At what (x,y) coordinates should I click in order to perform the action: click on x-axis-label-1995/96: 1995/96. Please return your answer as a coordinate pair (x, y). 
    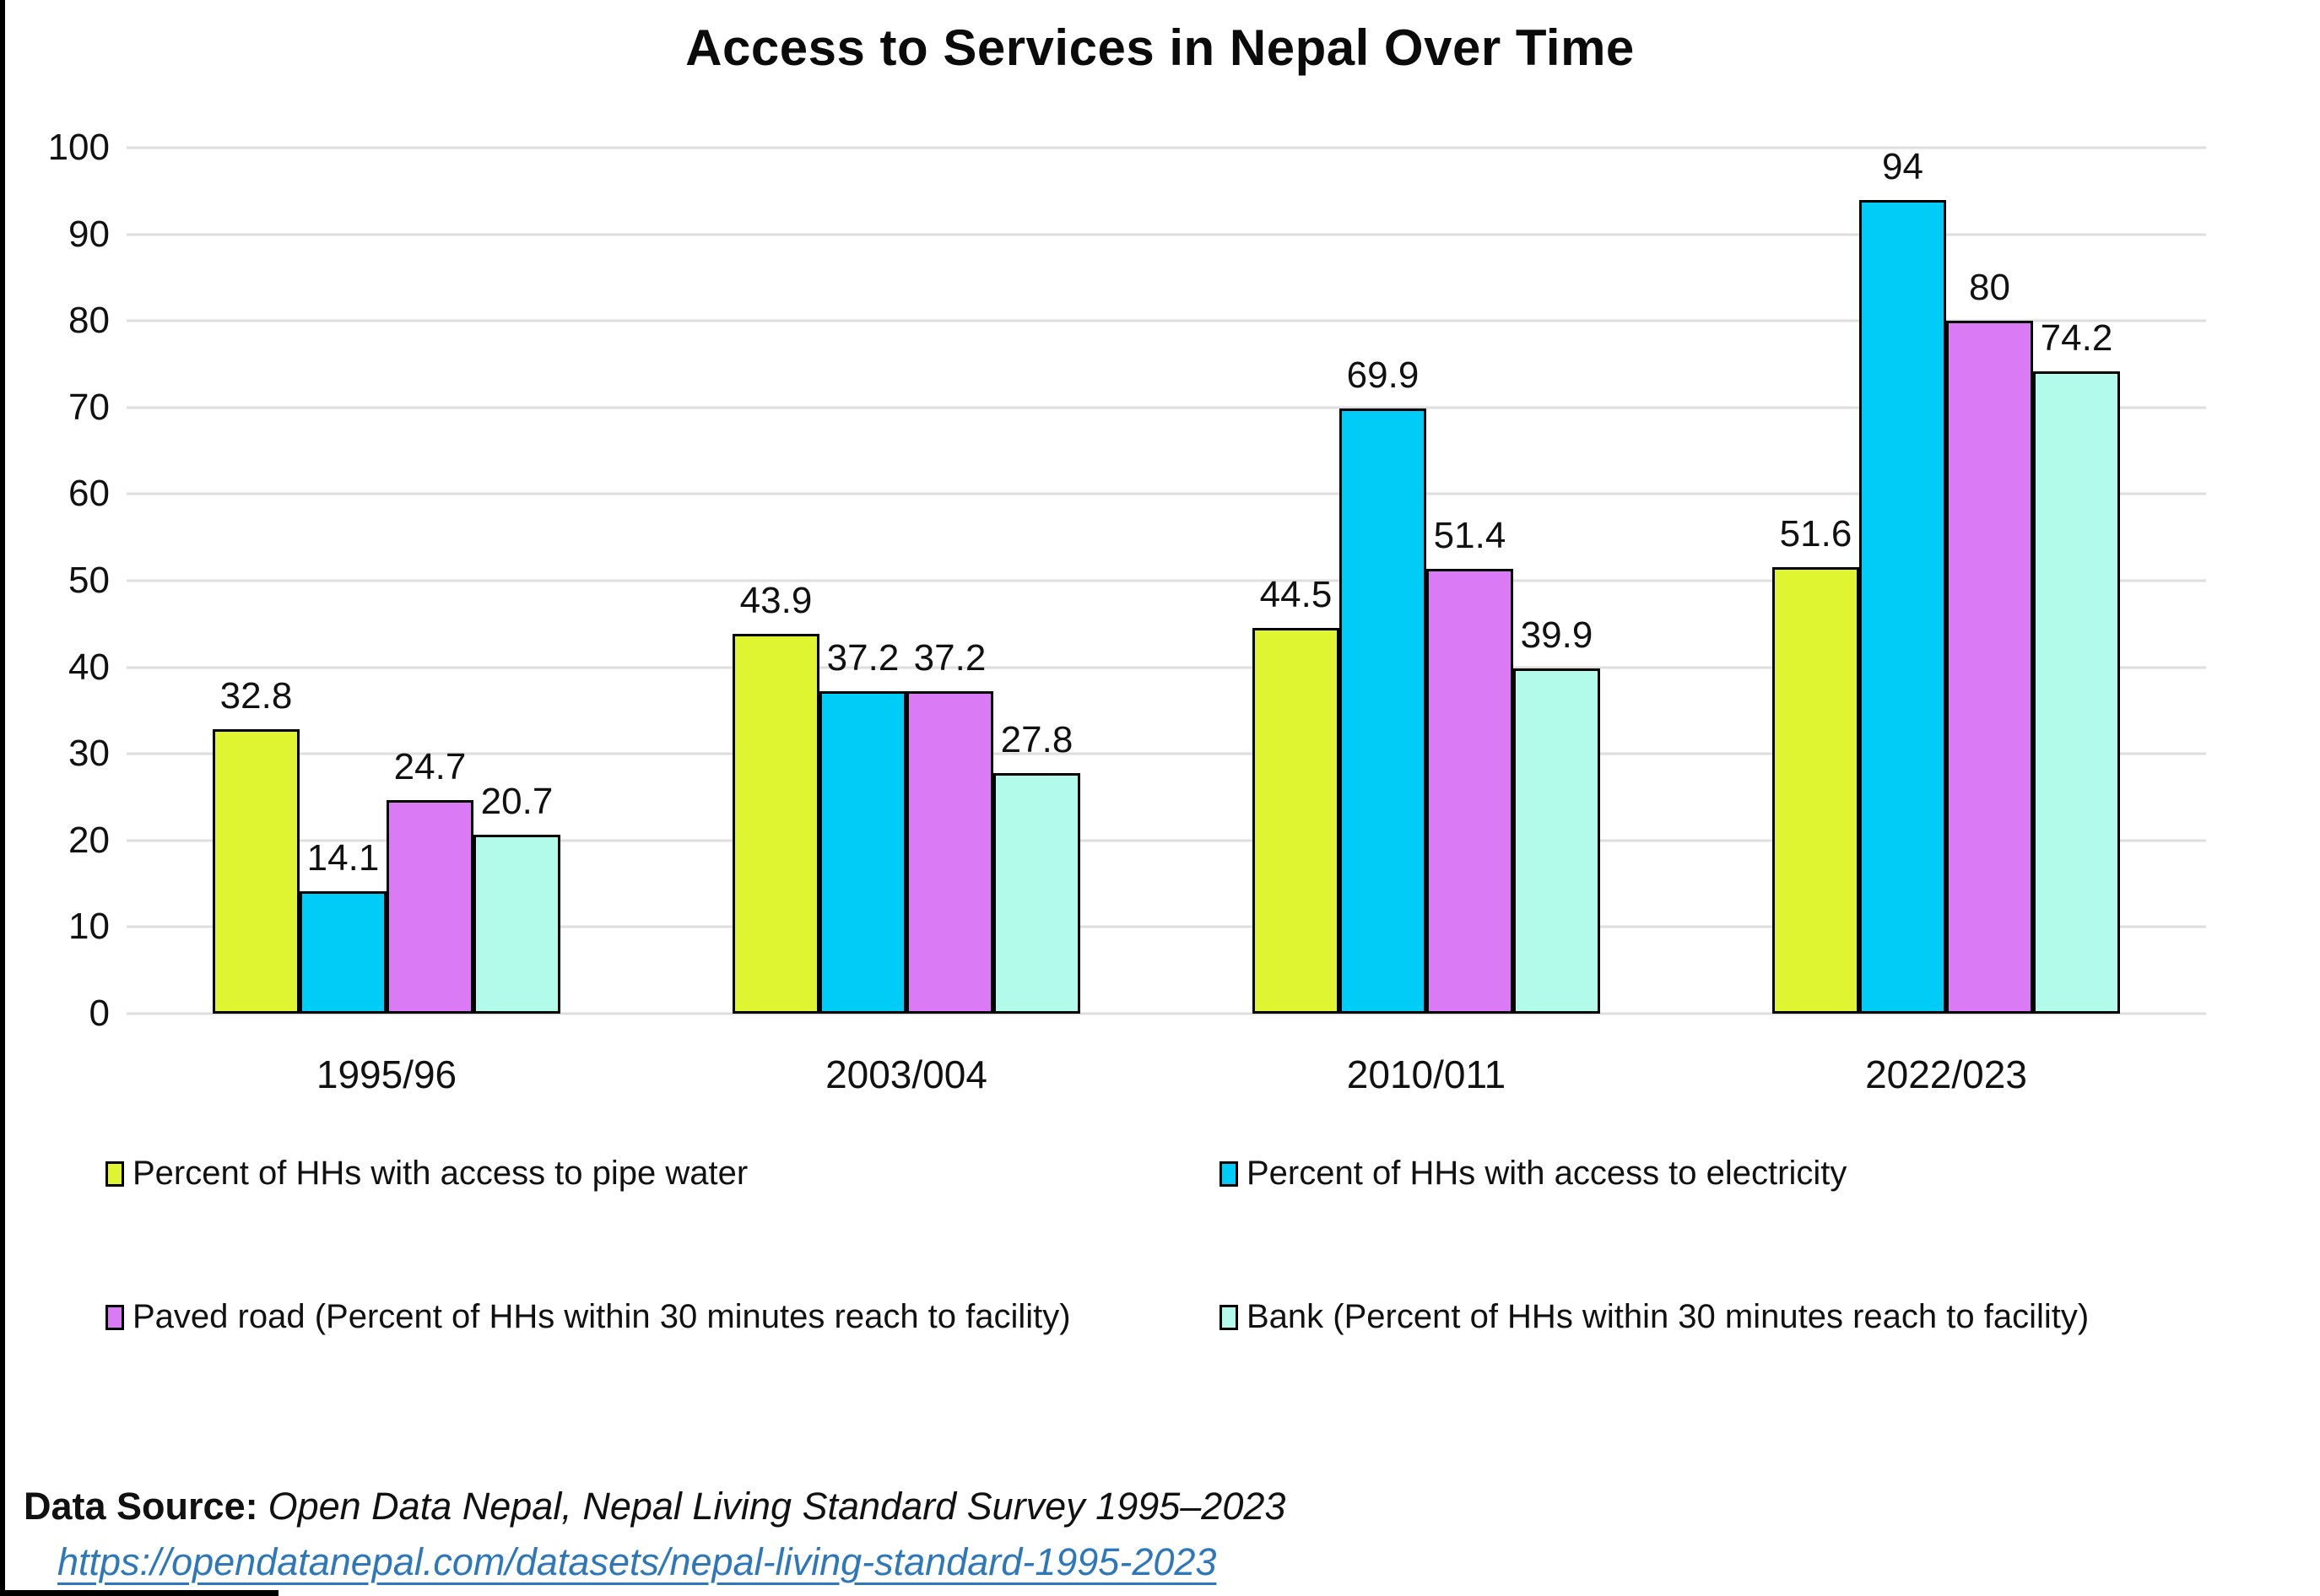
    Looking at the image, I should click on (386, 1074).